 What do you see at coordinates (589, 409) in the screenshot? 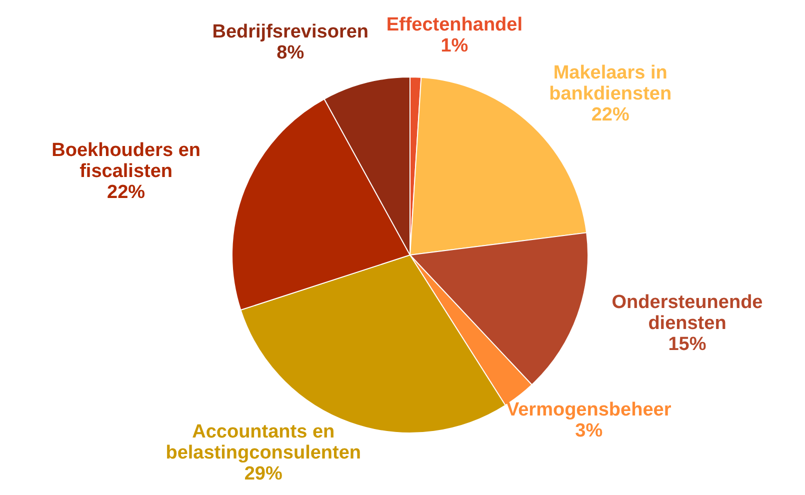
I see `slice-label: Vermogensbeheer` at bounding box center [589, 409].